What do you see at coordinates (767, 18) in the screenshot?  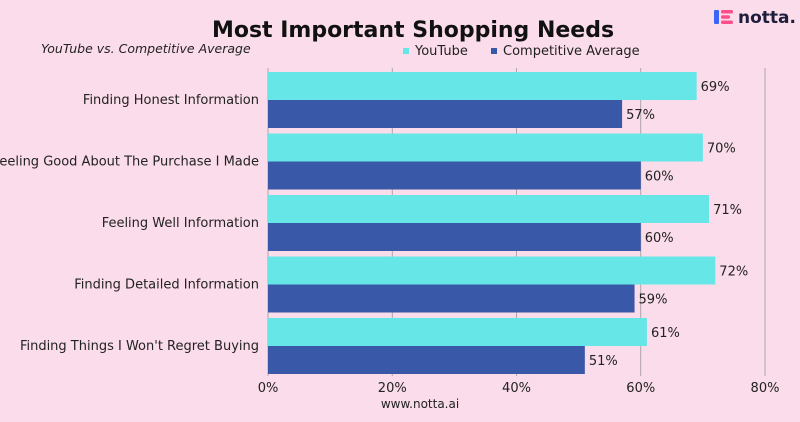 I see `notta-logo-wordmark: notta.` at bounding box center [767, 18].